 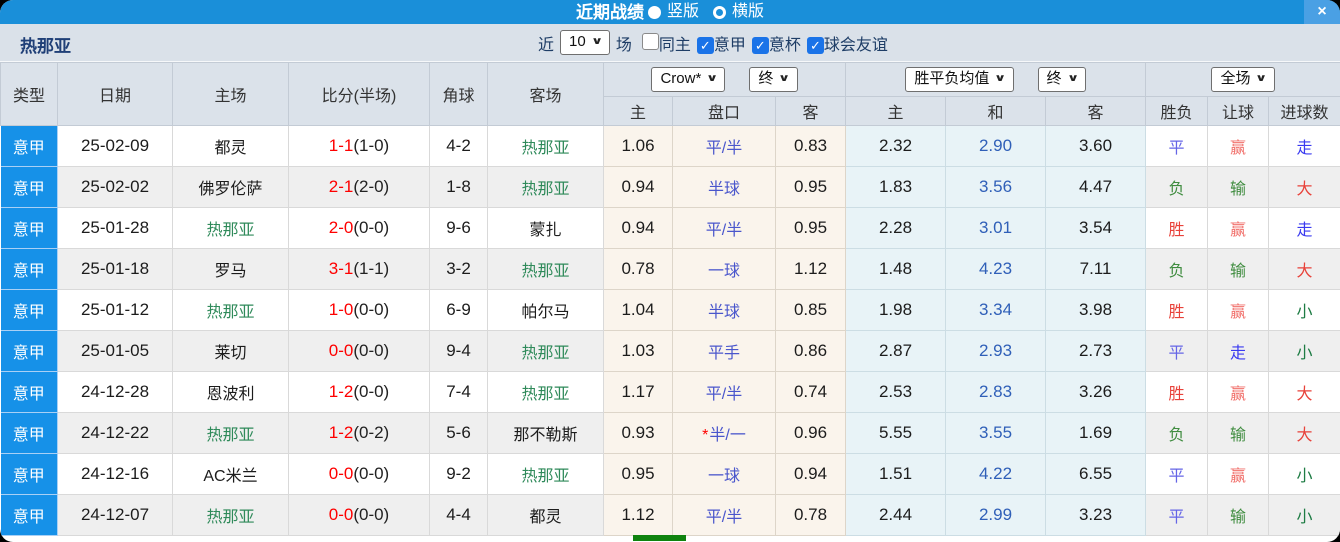 I want to click on avg-away-odds-cell: 7.11, so click(x=1096, y=269).